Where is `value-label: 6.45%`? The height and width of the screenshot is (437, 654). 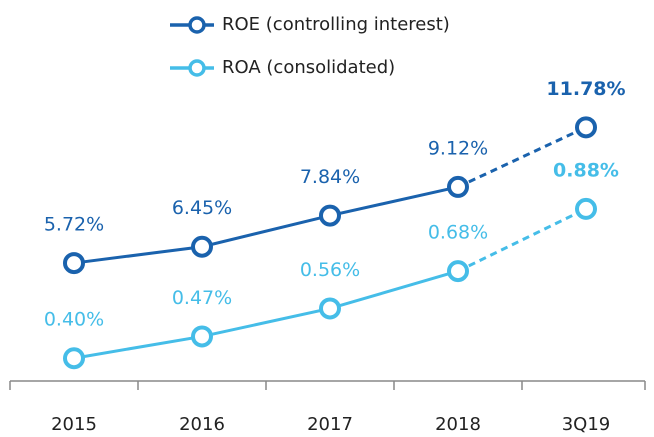
value-label: 6.45% is located at coordinates (202, 208).